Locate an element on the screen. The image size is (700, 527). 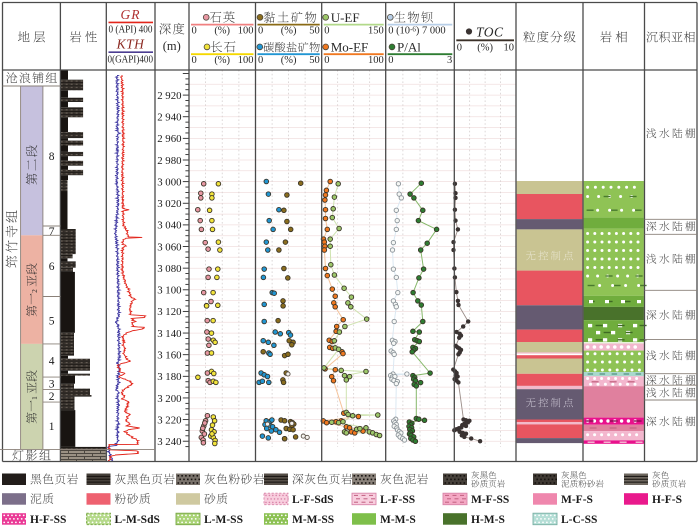
svg-text: 3 000 is located at coordinates (169, 182).